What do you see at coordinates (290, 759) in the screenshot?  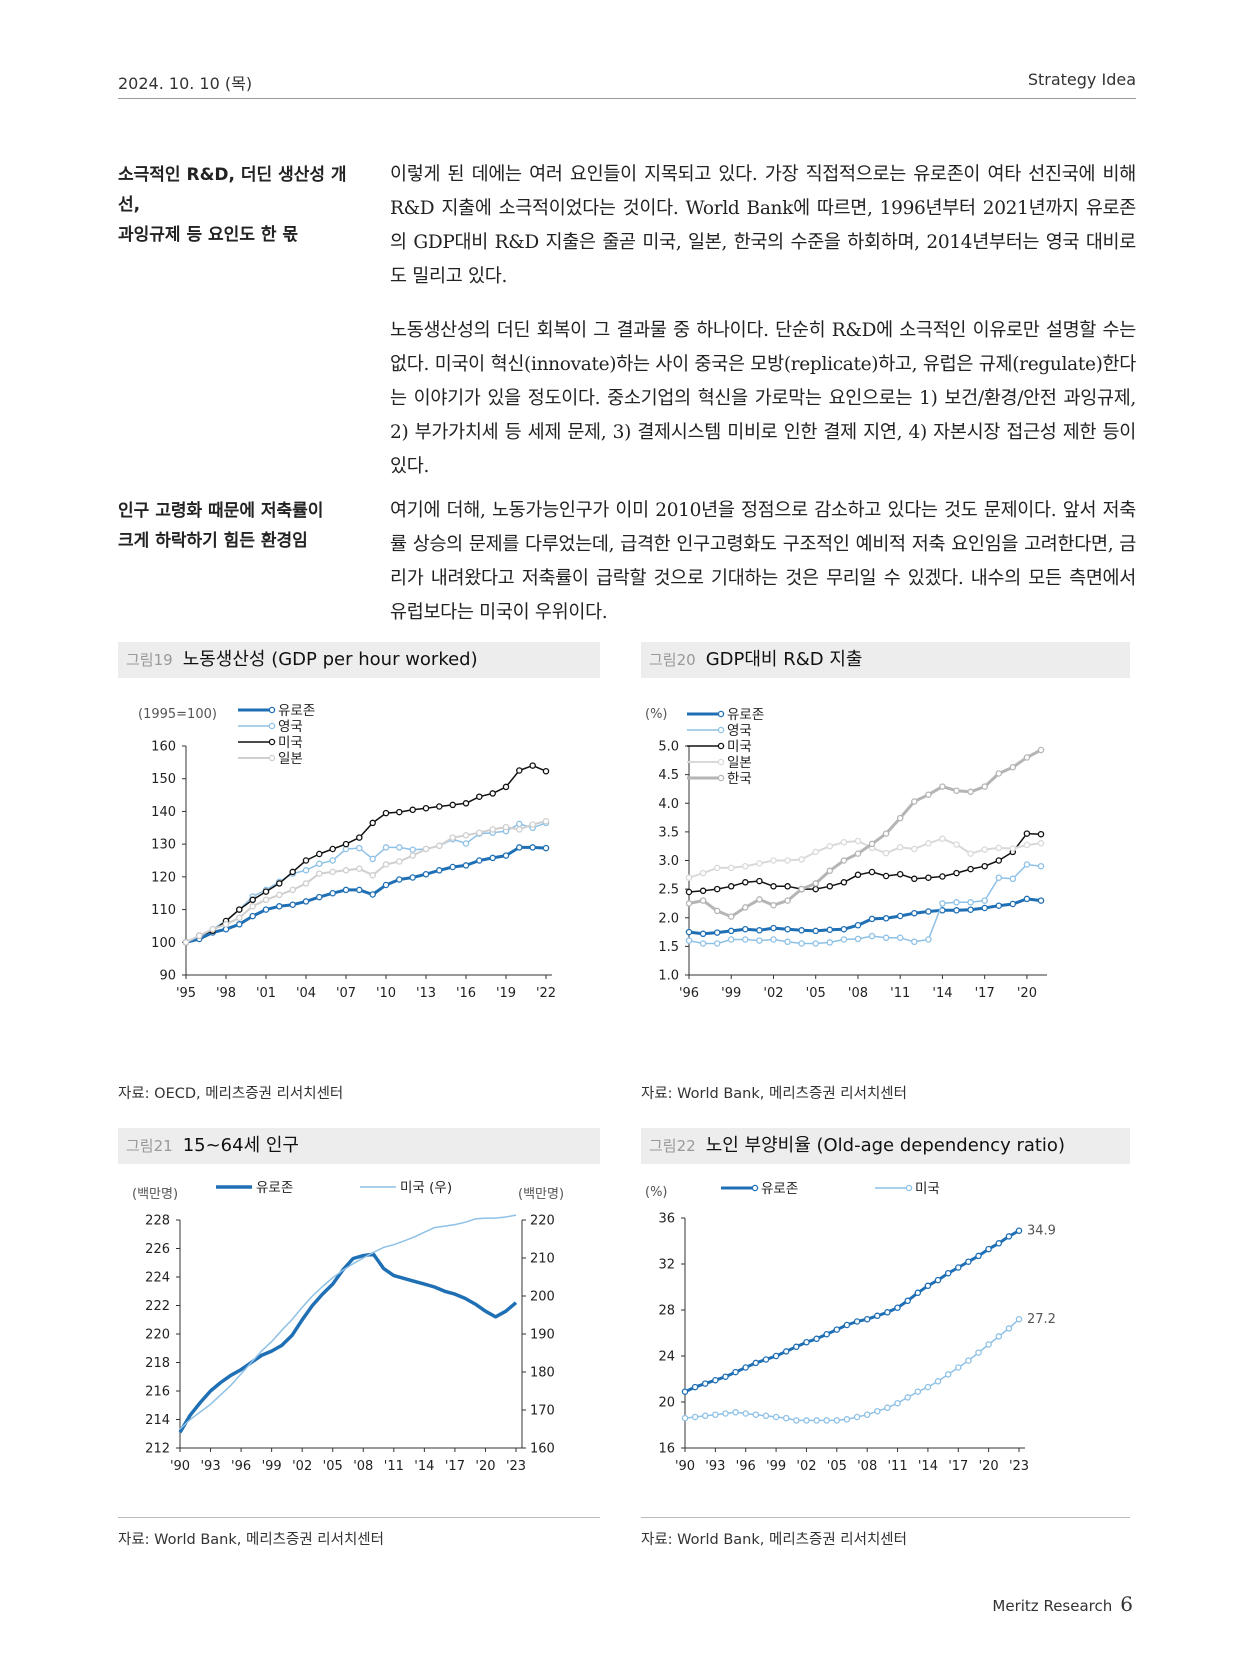 I see `legend-label: 일본` at bounding box center [290, 759].